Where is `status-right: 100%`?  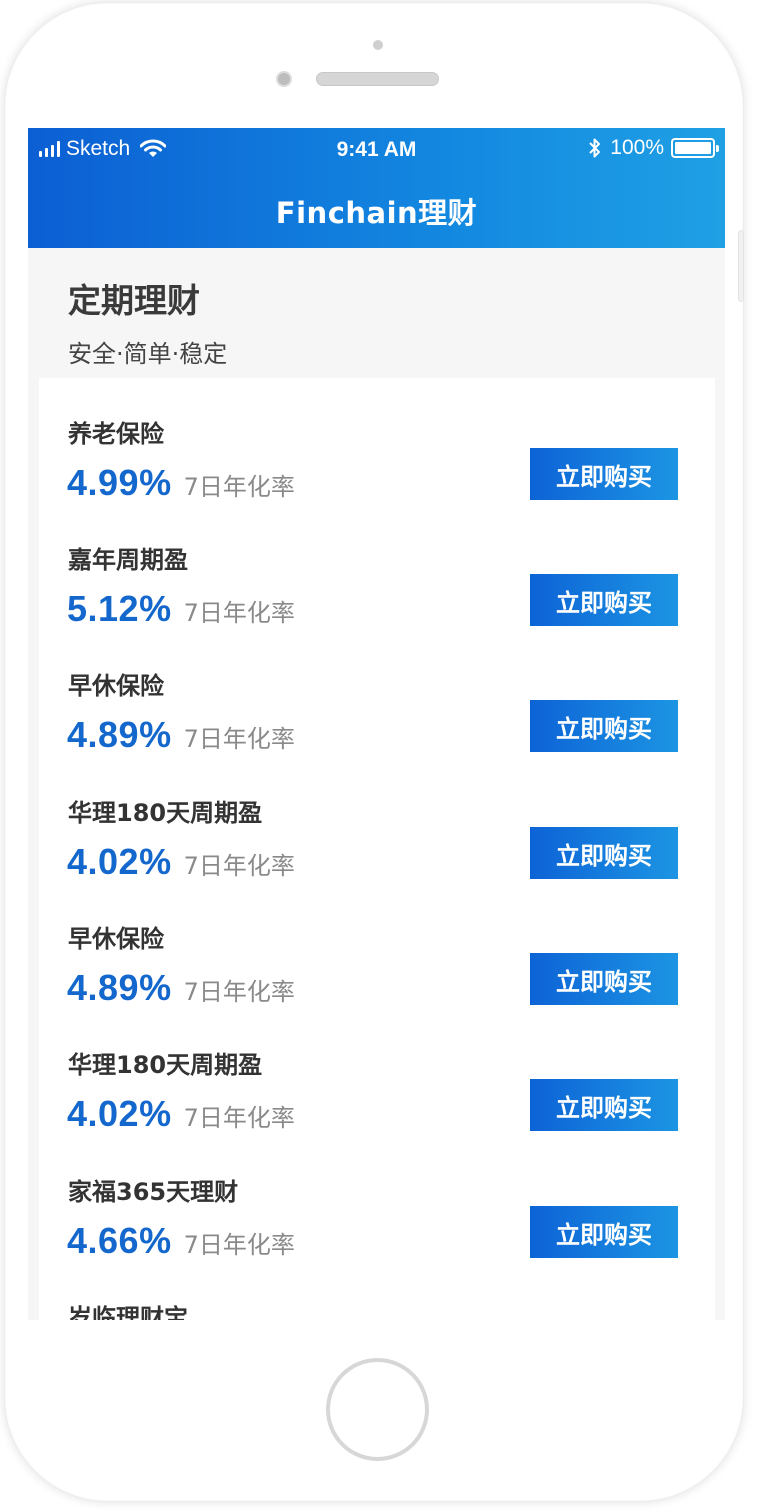
status-right: 100% is located at coordinates (653, 148).